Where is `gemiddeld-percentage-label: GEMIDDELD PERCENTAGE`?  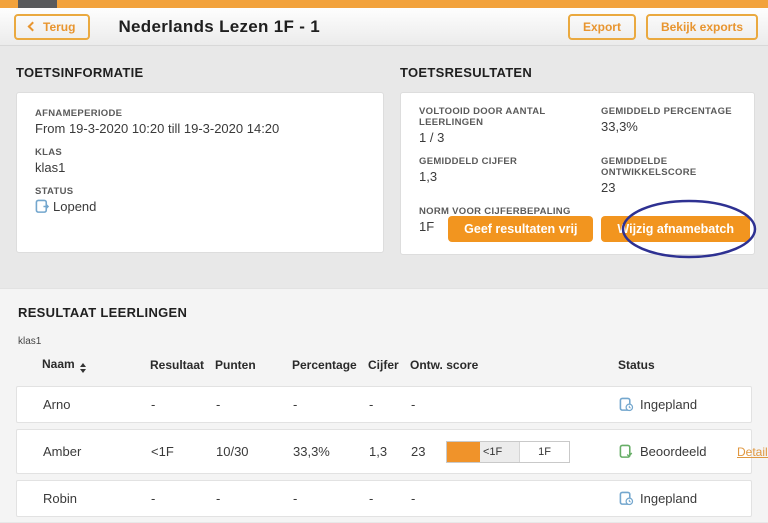
gemiddeld-percentage-label: GEMIDDELD PERCENTAGE is located at coordinates (666, 111).